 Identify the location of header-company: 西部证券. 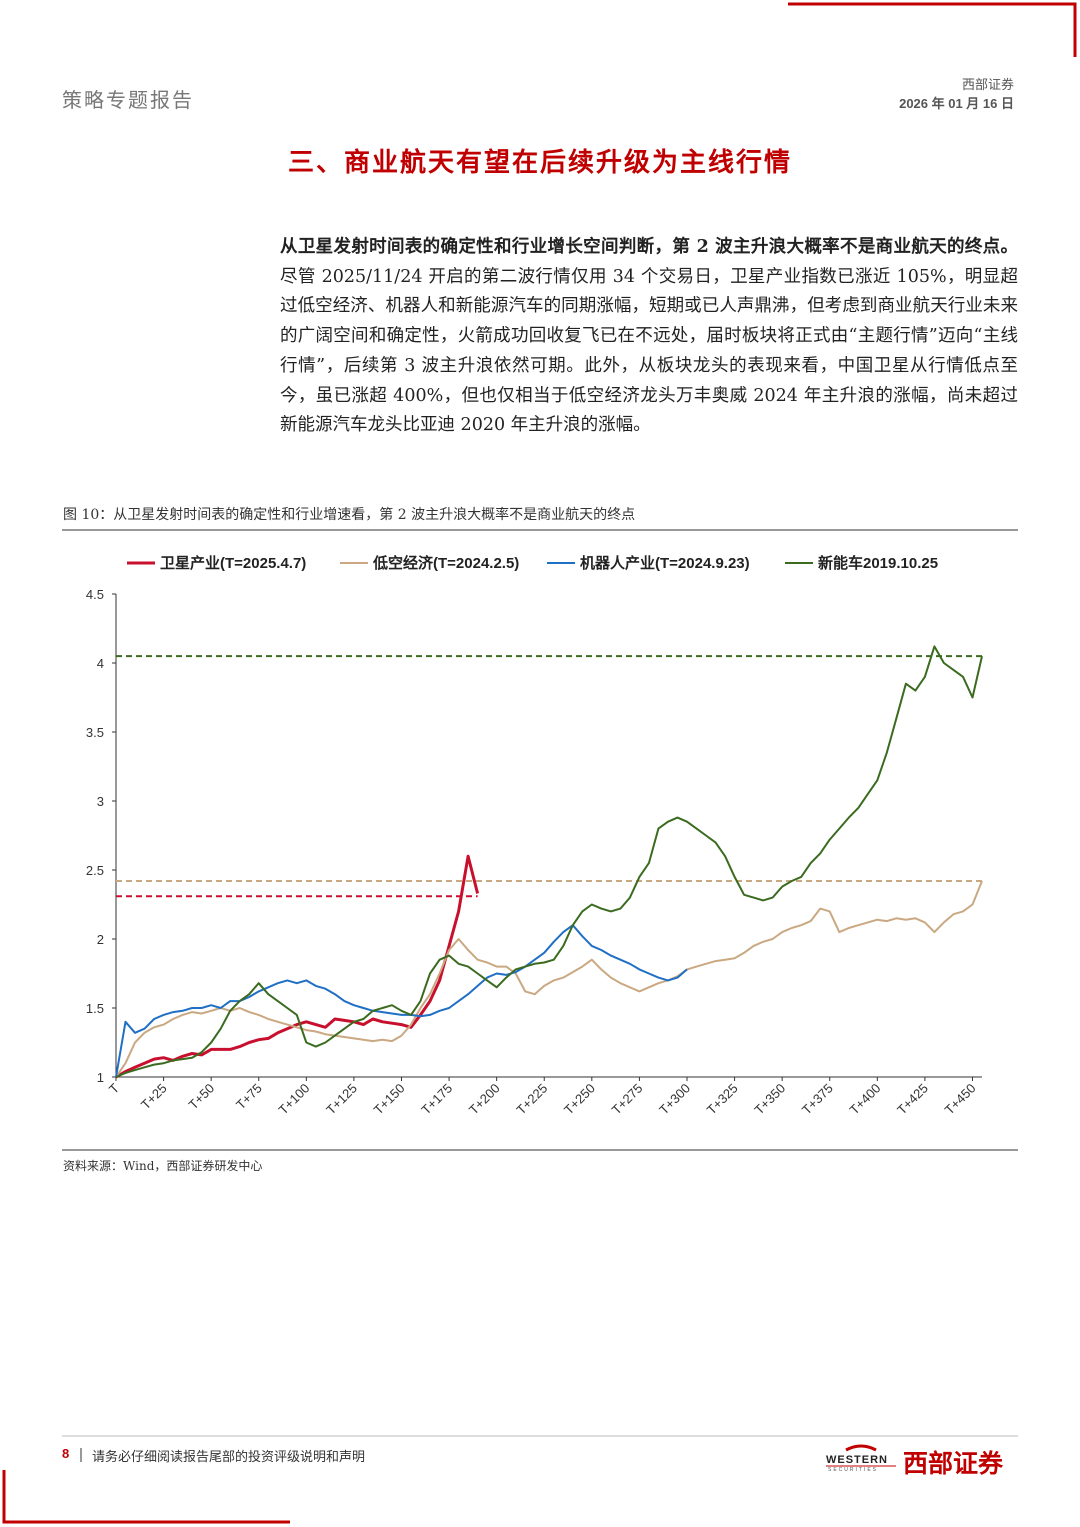
(987, 85).